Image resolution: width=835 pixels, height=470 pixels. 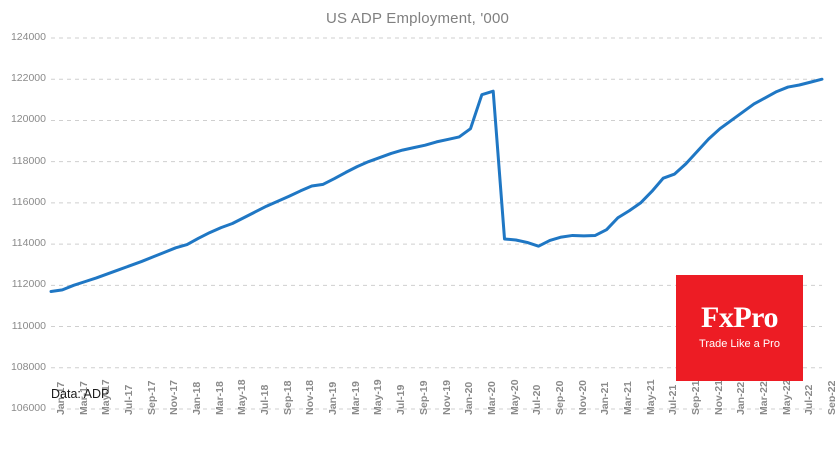 I want to click on x-axis-tick-label: Jul-18, so click(x=265, y=399).